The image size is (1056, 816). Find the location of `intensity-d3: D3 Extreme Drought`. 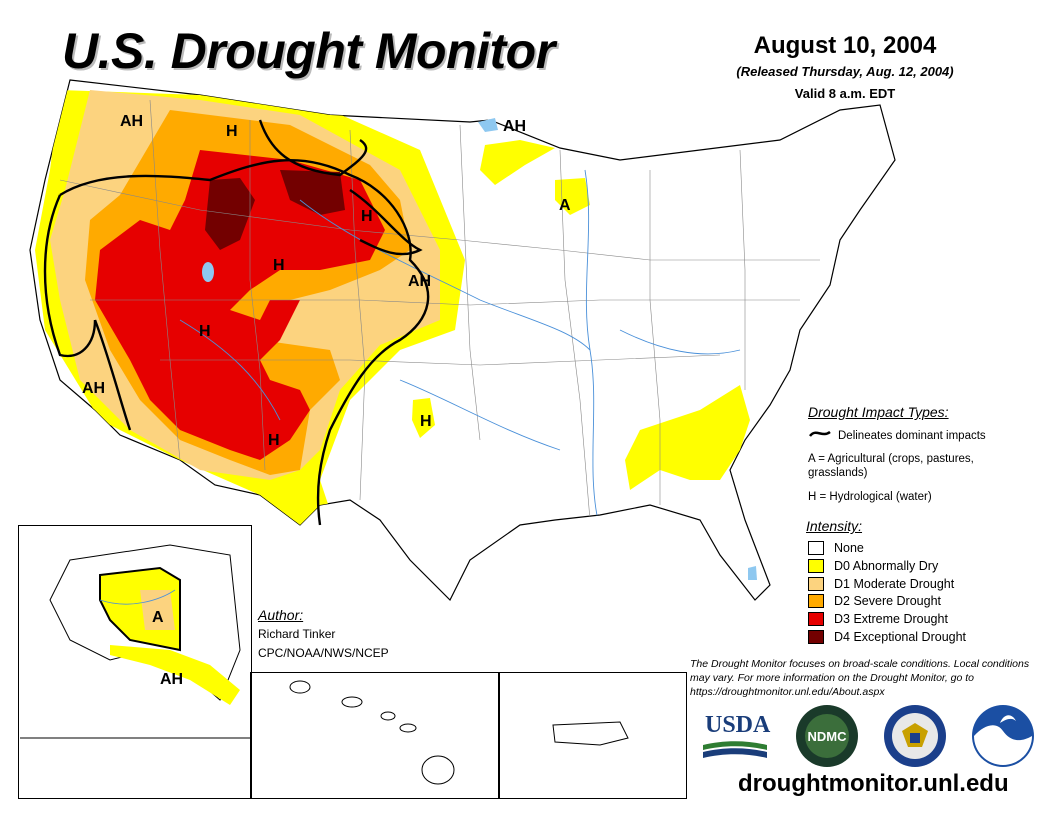

intensity-d3: D3 Extreme Drought is located at coordinates (878, 619).